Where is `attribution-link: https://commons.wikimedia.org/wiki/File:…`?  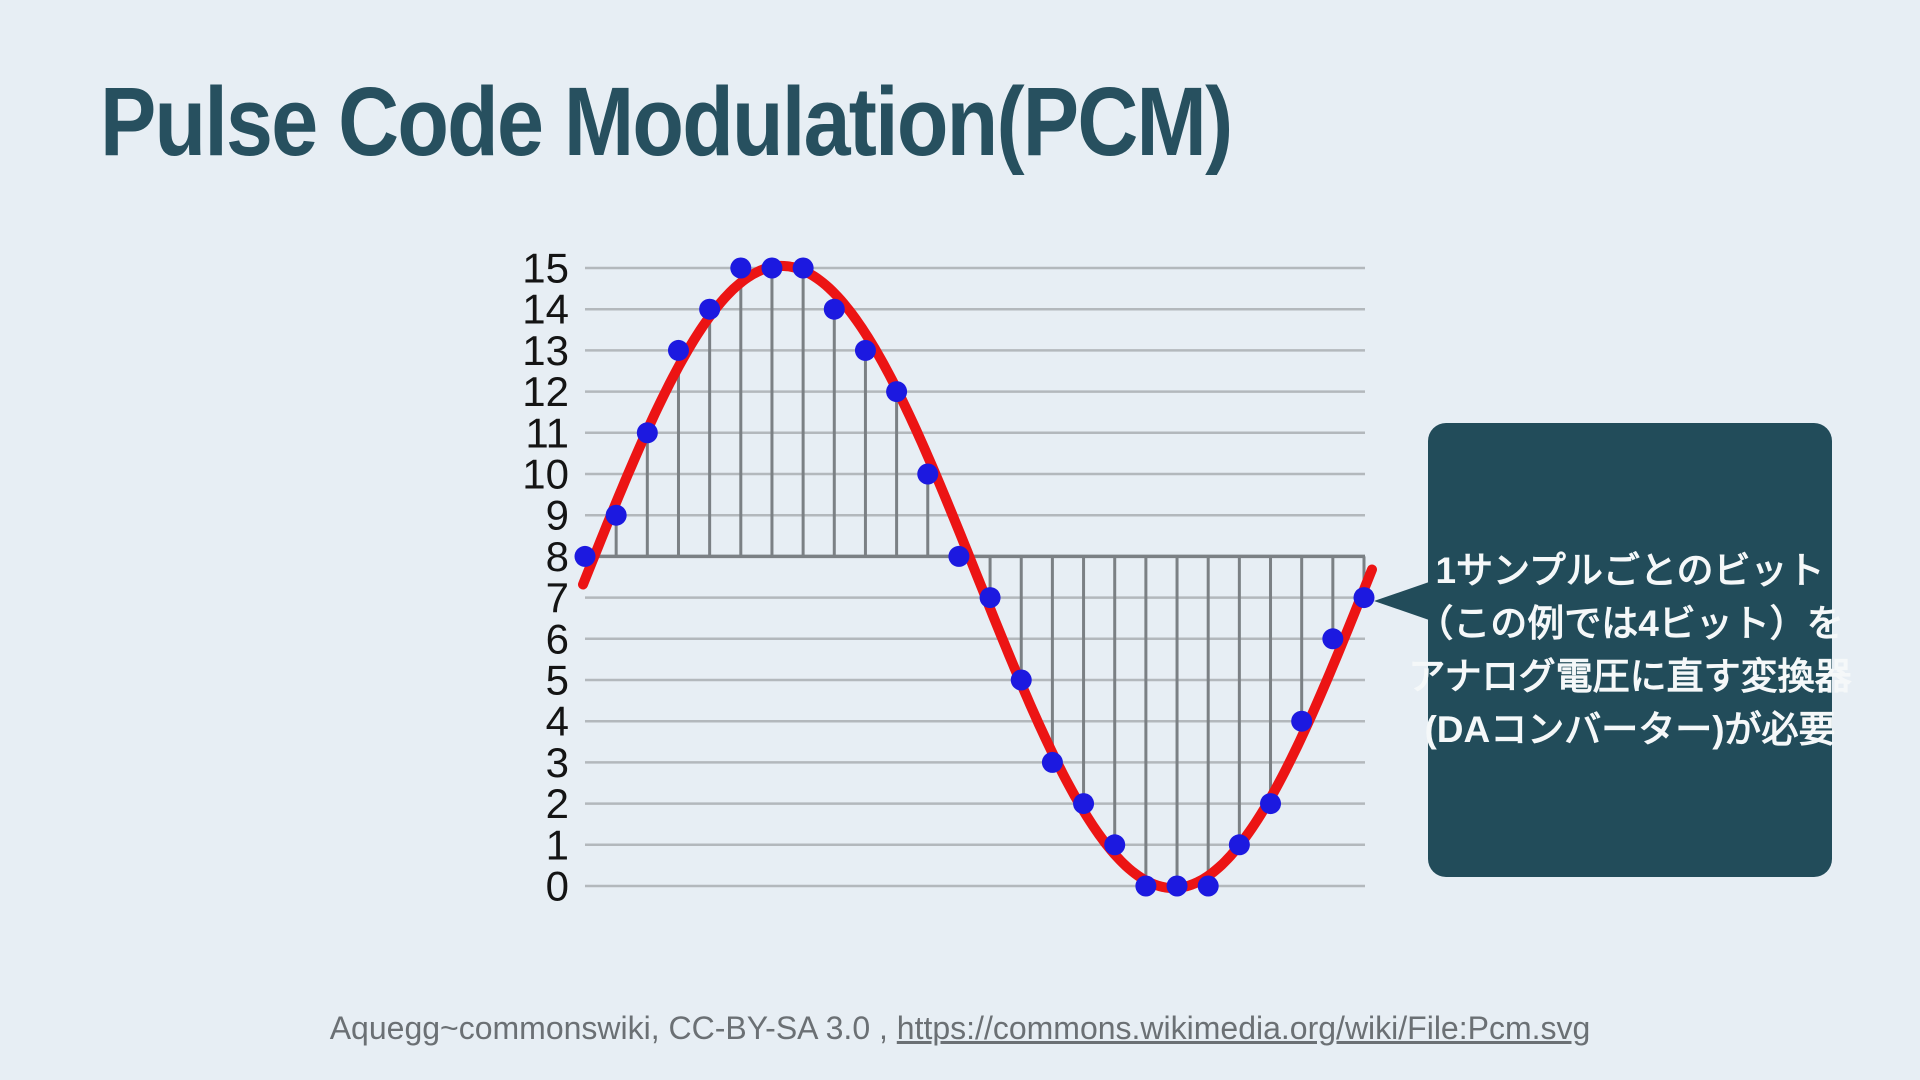
attribution-link: https://commons.wikimedia.org/wiki/File:… is located at coordinates (1243, 1028).